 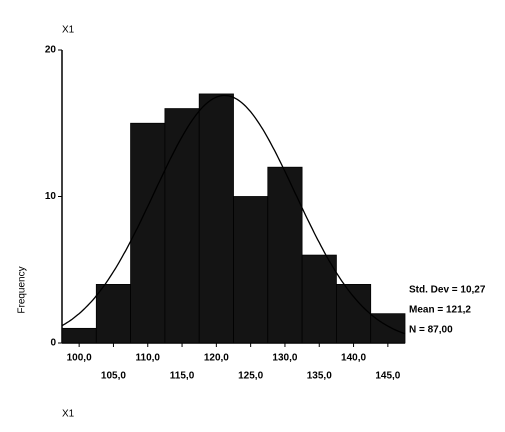 What do you see at coordinates (447, 290) in the screenshot?
I see `stat-label: Std. Dev = 10,27` at bounding box center [447, 290].